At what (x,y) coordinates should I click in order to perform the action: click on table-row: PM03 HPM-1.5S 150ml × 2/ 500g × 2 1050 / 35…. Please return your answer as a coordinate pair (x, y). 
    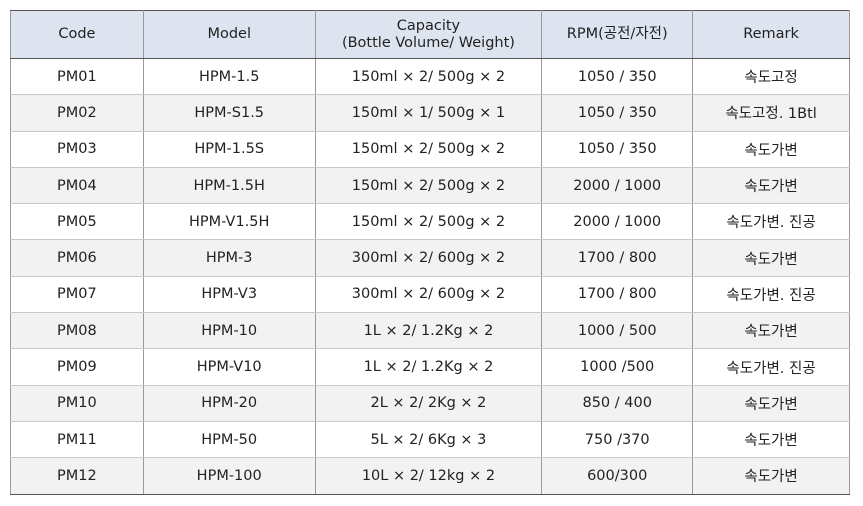
    Looking at the image, I should click on (430, 149).